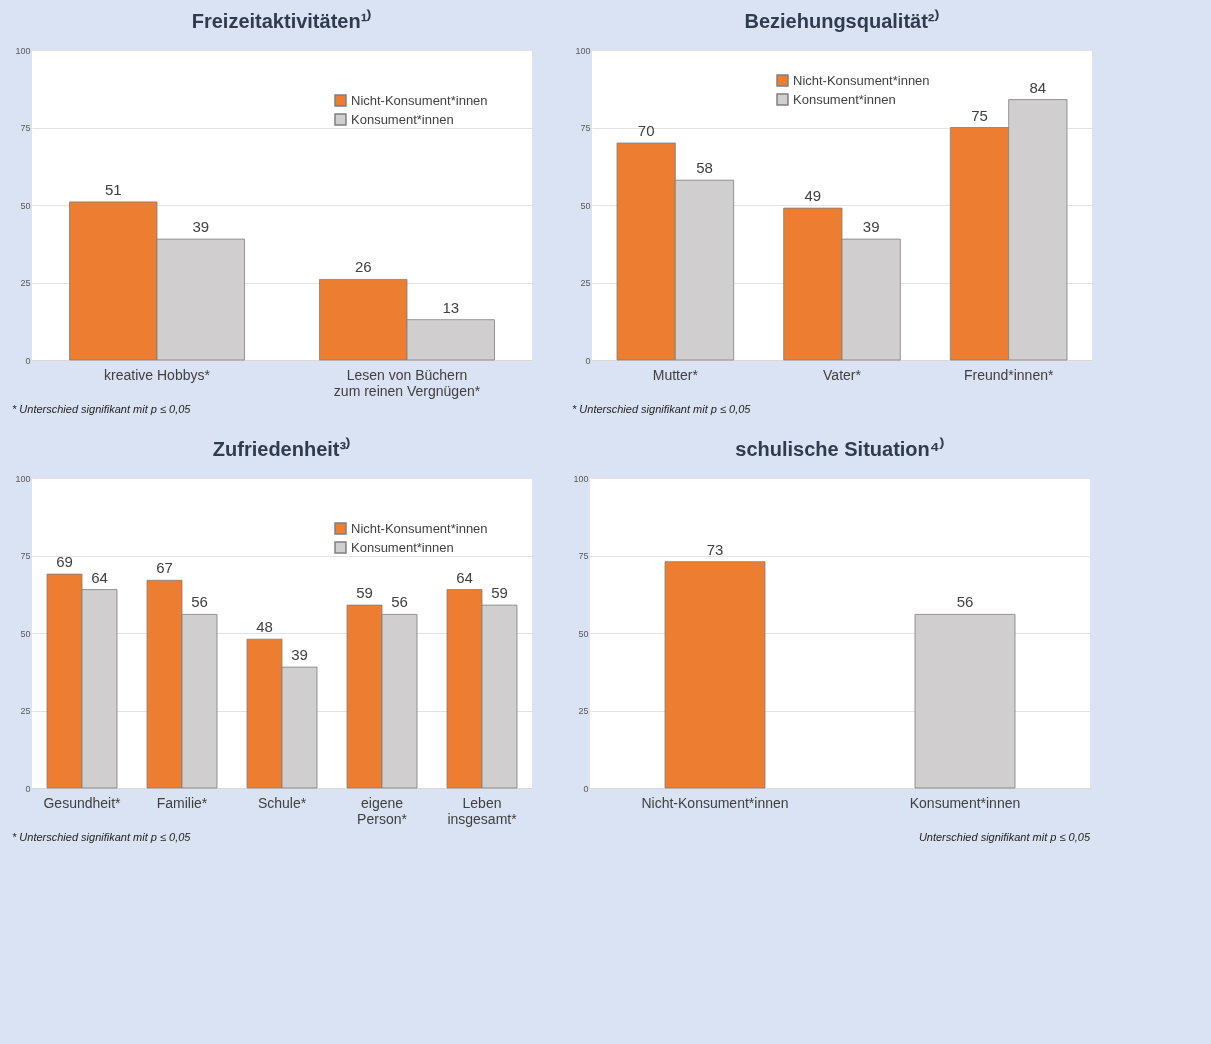  I want to click on x-tick-label: Schule*, so click(282, 802).